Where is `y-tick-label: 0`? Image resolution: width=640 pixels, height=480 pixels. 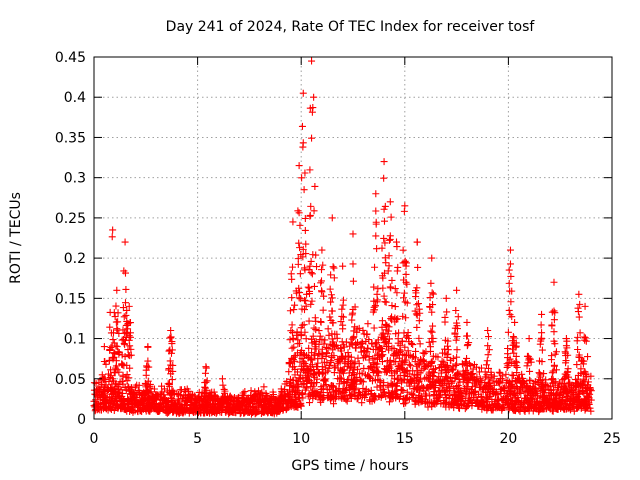 y-tick-label: 0 is located at coordinates (81, 420).